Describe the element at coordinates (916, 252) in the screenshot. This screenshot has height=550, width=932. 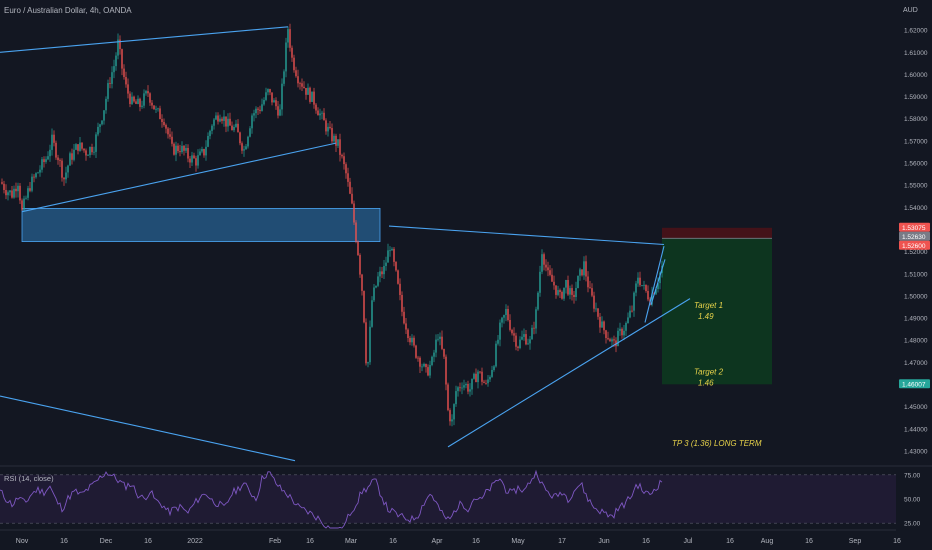
I see `price-tick-label: 1.52000` at that location.